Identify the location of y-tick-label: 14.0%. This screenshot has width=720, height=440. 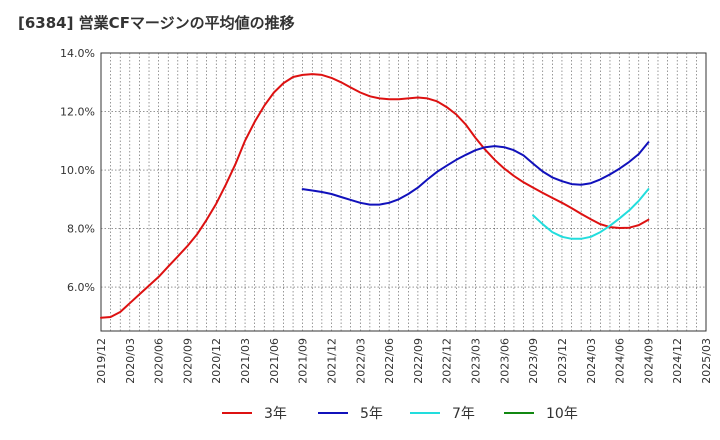
(77, 53).